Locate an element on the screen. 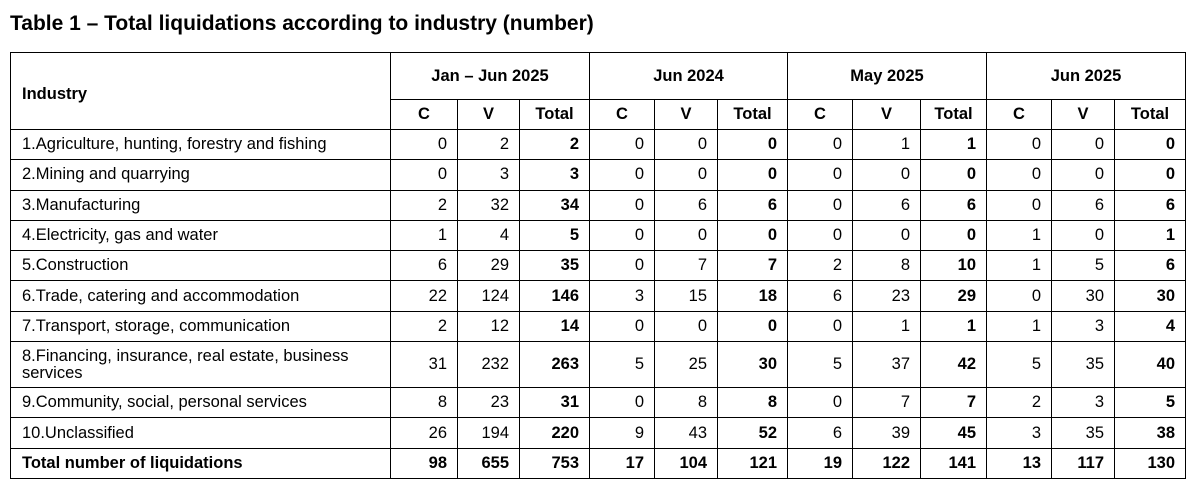 The width and height of the screenshot is (1200, 493). cell-total: 146 is located at coordinates (554, 296).